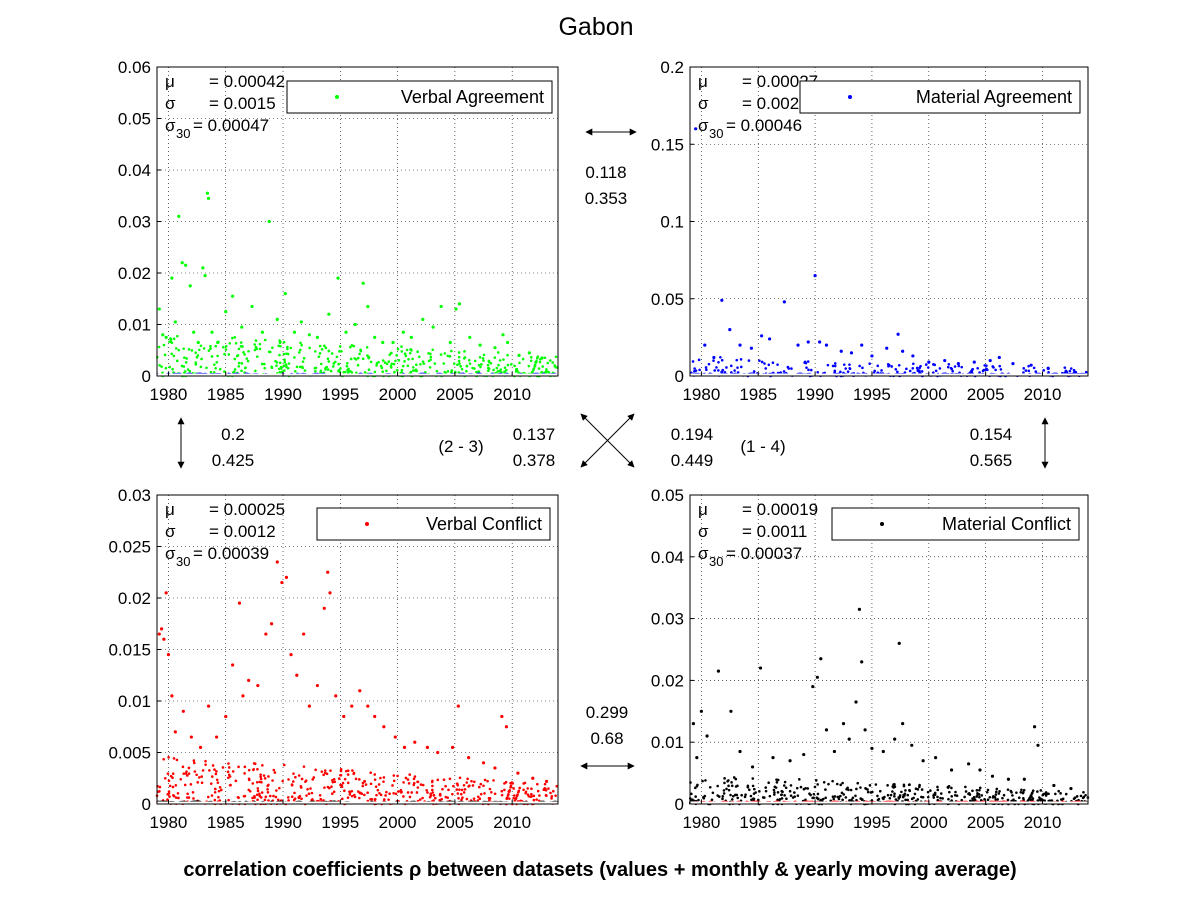 This screenshot has width=1201, height=901. What do you see at coordinates (929, 822) in the screenshot?
I see `x-tick-label: 2000` at bounding box center [929, 822].